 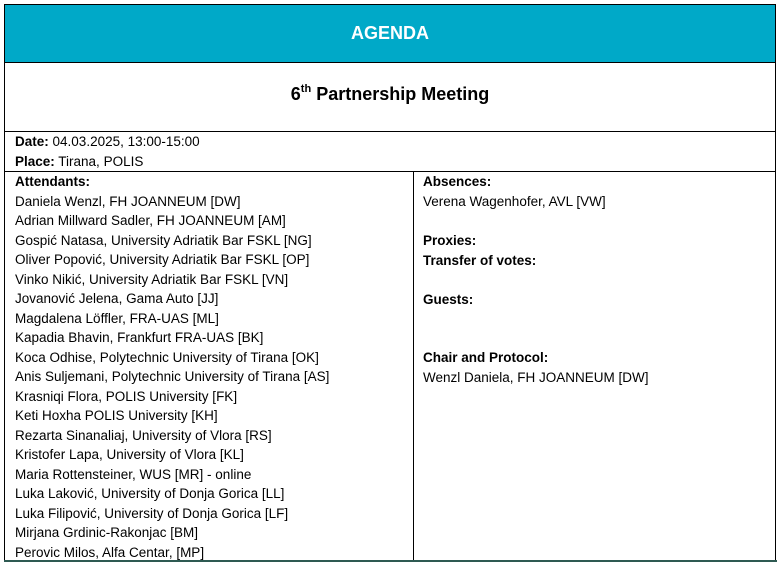 I want to click on column-border, so click(x=413, y=365).